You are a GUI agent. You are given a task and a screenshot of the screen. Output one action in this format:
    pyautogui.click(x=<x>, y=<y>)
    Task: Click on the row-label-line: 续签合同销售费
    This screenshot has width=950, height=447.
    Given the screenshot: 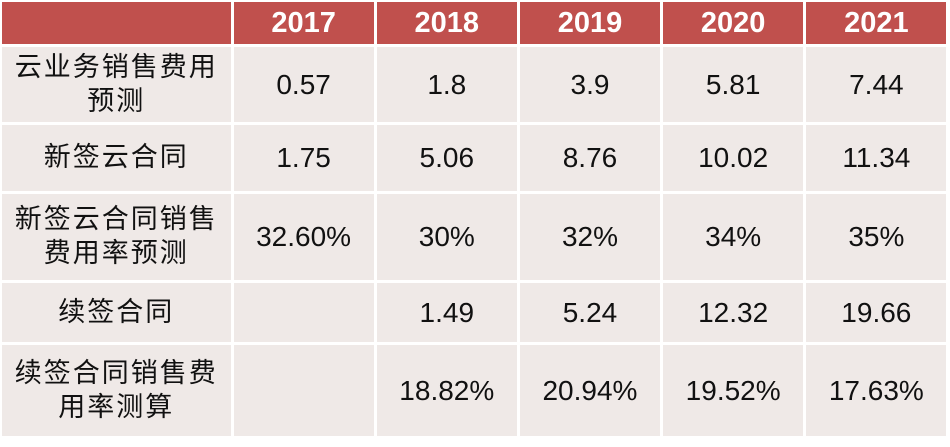 What is the action you would take?
    pyautogui.click(x=116, y=373)
    